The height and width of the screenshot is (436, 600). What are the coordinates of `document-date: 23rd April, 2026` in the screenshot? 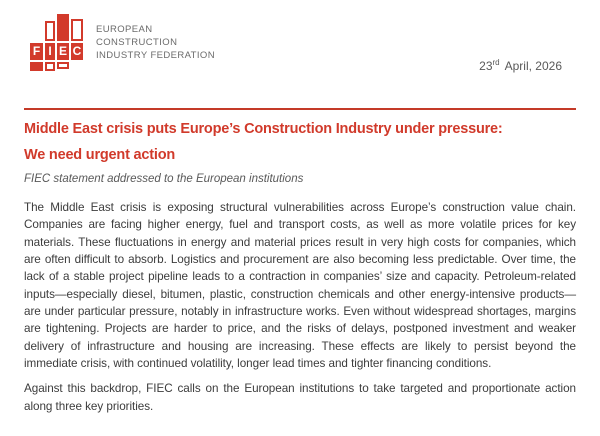 It's located at (520, 65).